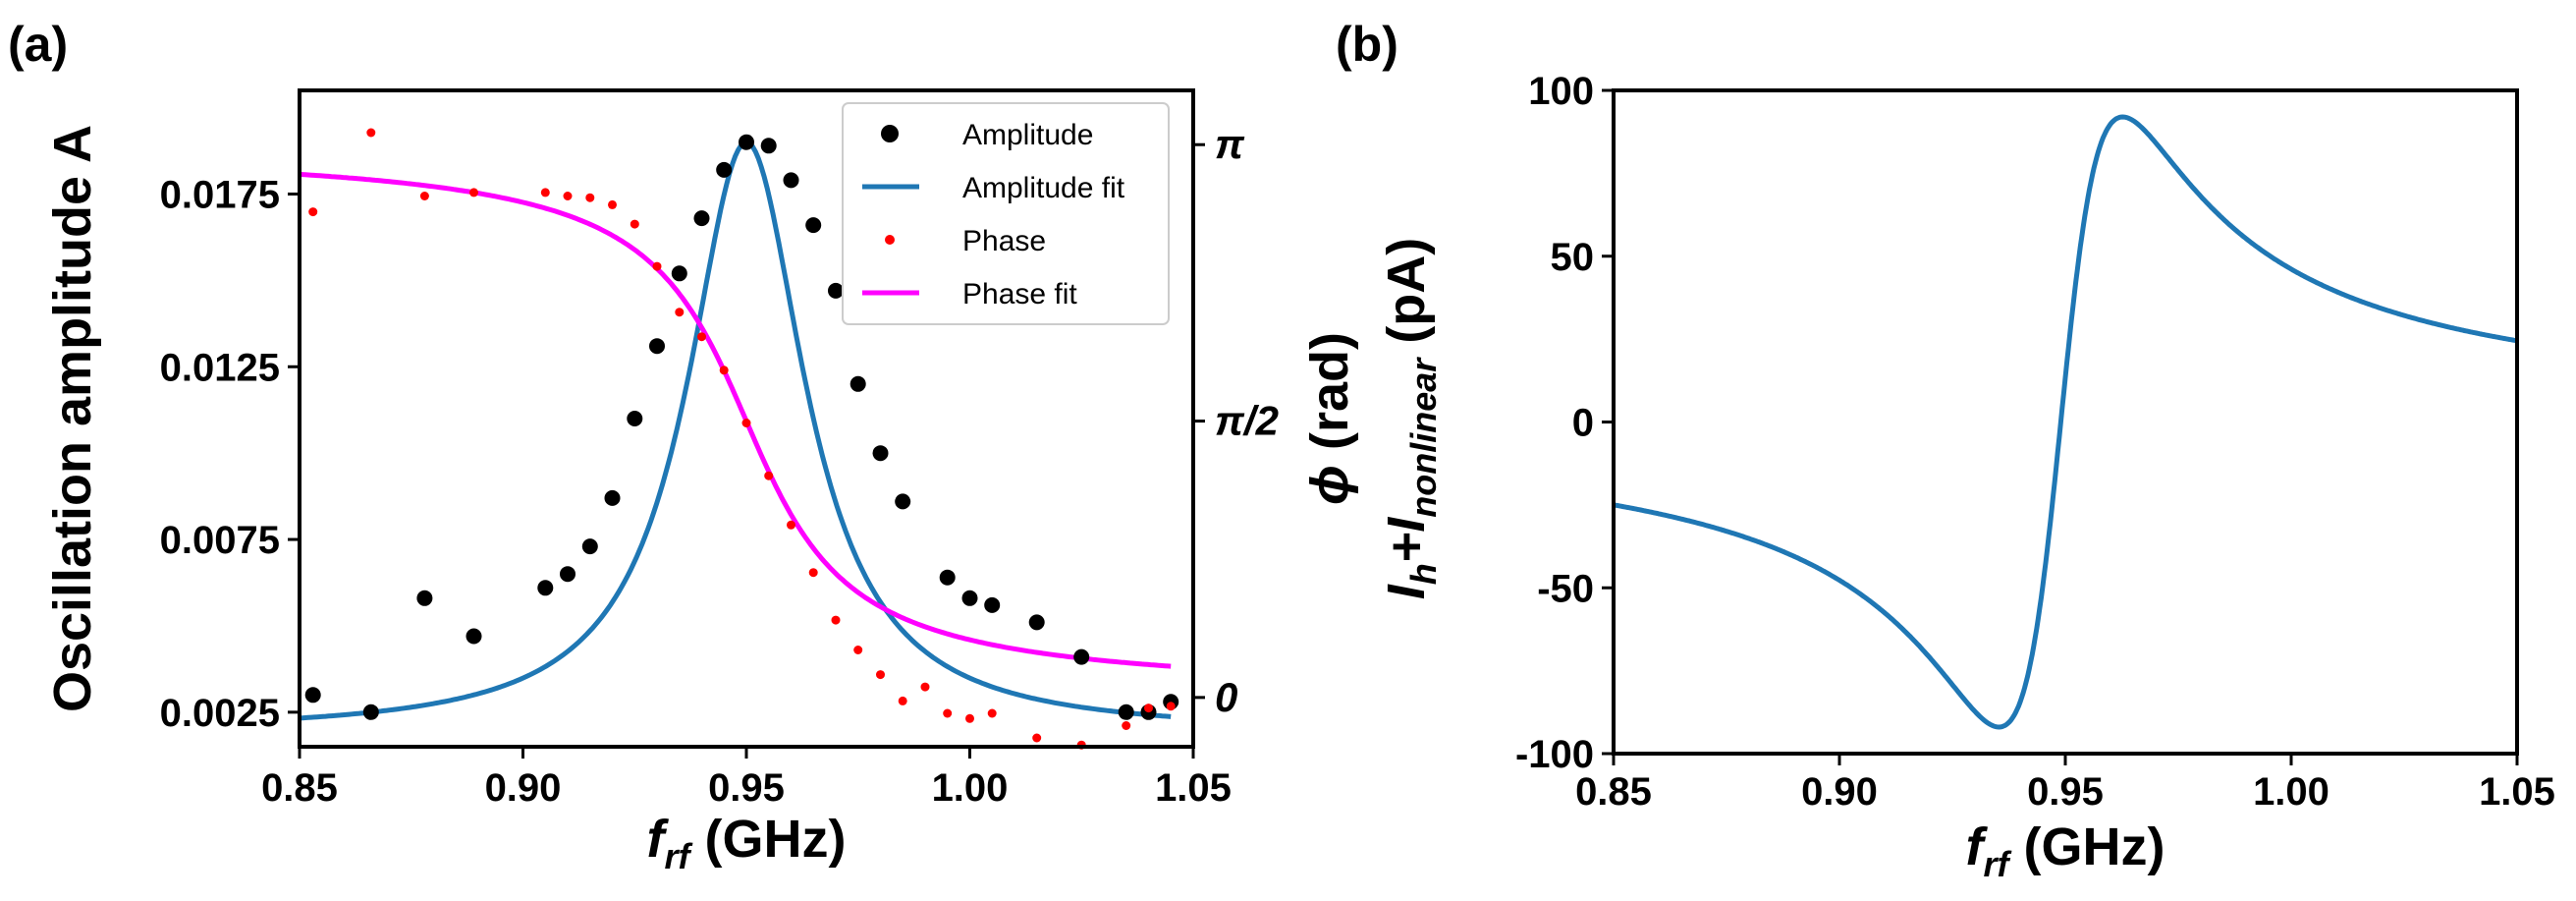 Image resolution: width=2576 pixels, height=901 pixels. Describe the element at coordinates (1406, 298) in the screenshot. I see `ylab-unit: (pA)` at that location.